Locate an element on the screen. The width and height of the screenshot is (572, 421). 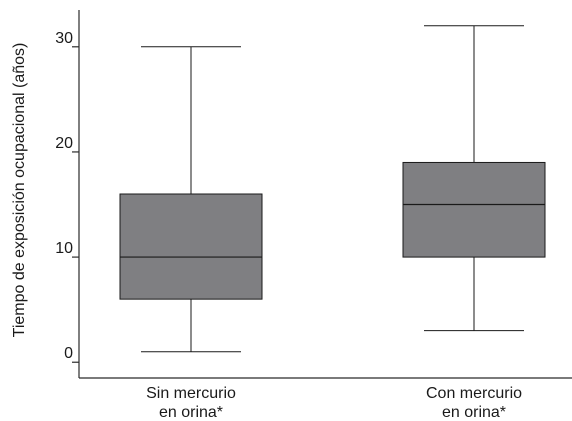
y-axis-title-group: Tiempo de exposición ocupacional (años) is located at coordinates (19, 190).